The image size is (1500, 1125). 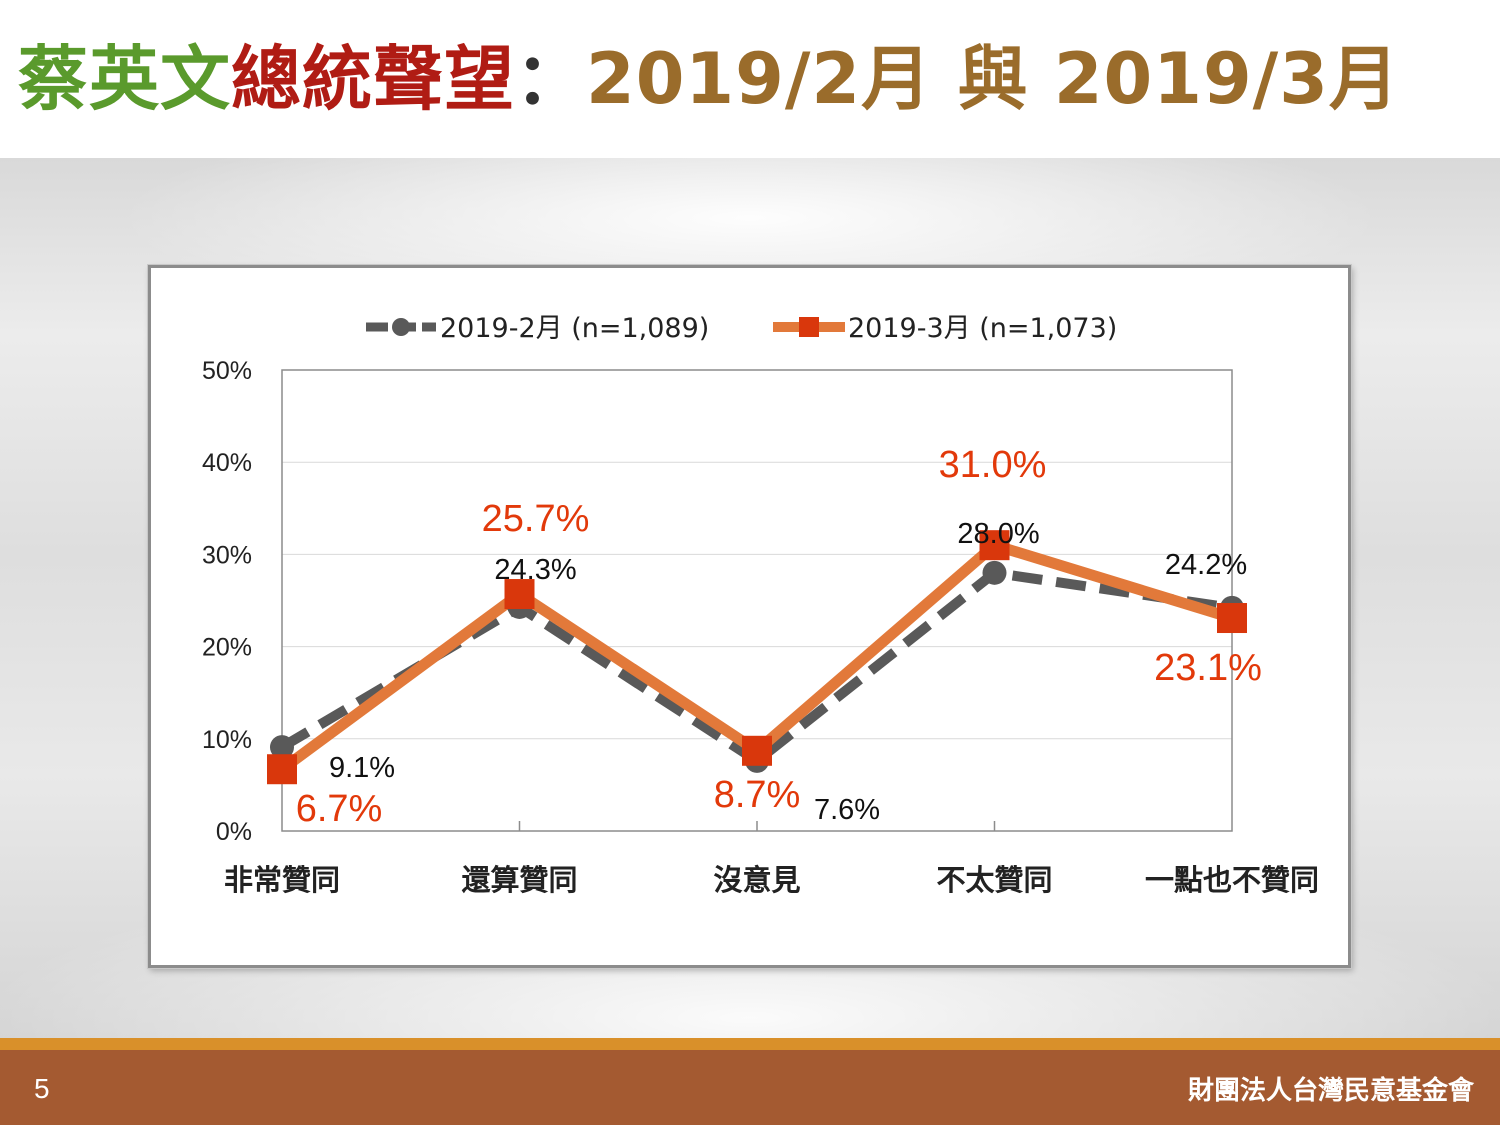 I want to click on y-axis-ticks: 0% 10% 20% 30% 40% 50%, so click(x=227, y=601).